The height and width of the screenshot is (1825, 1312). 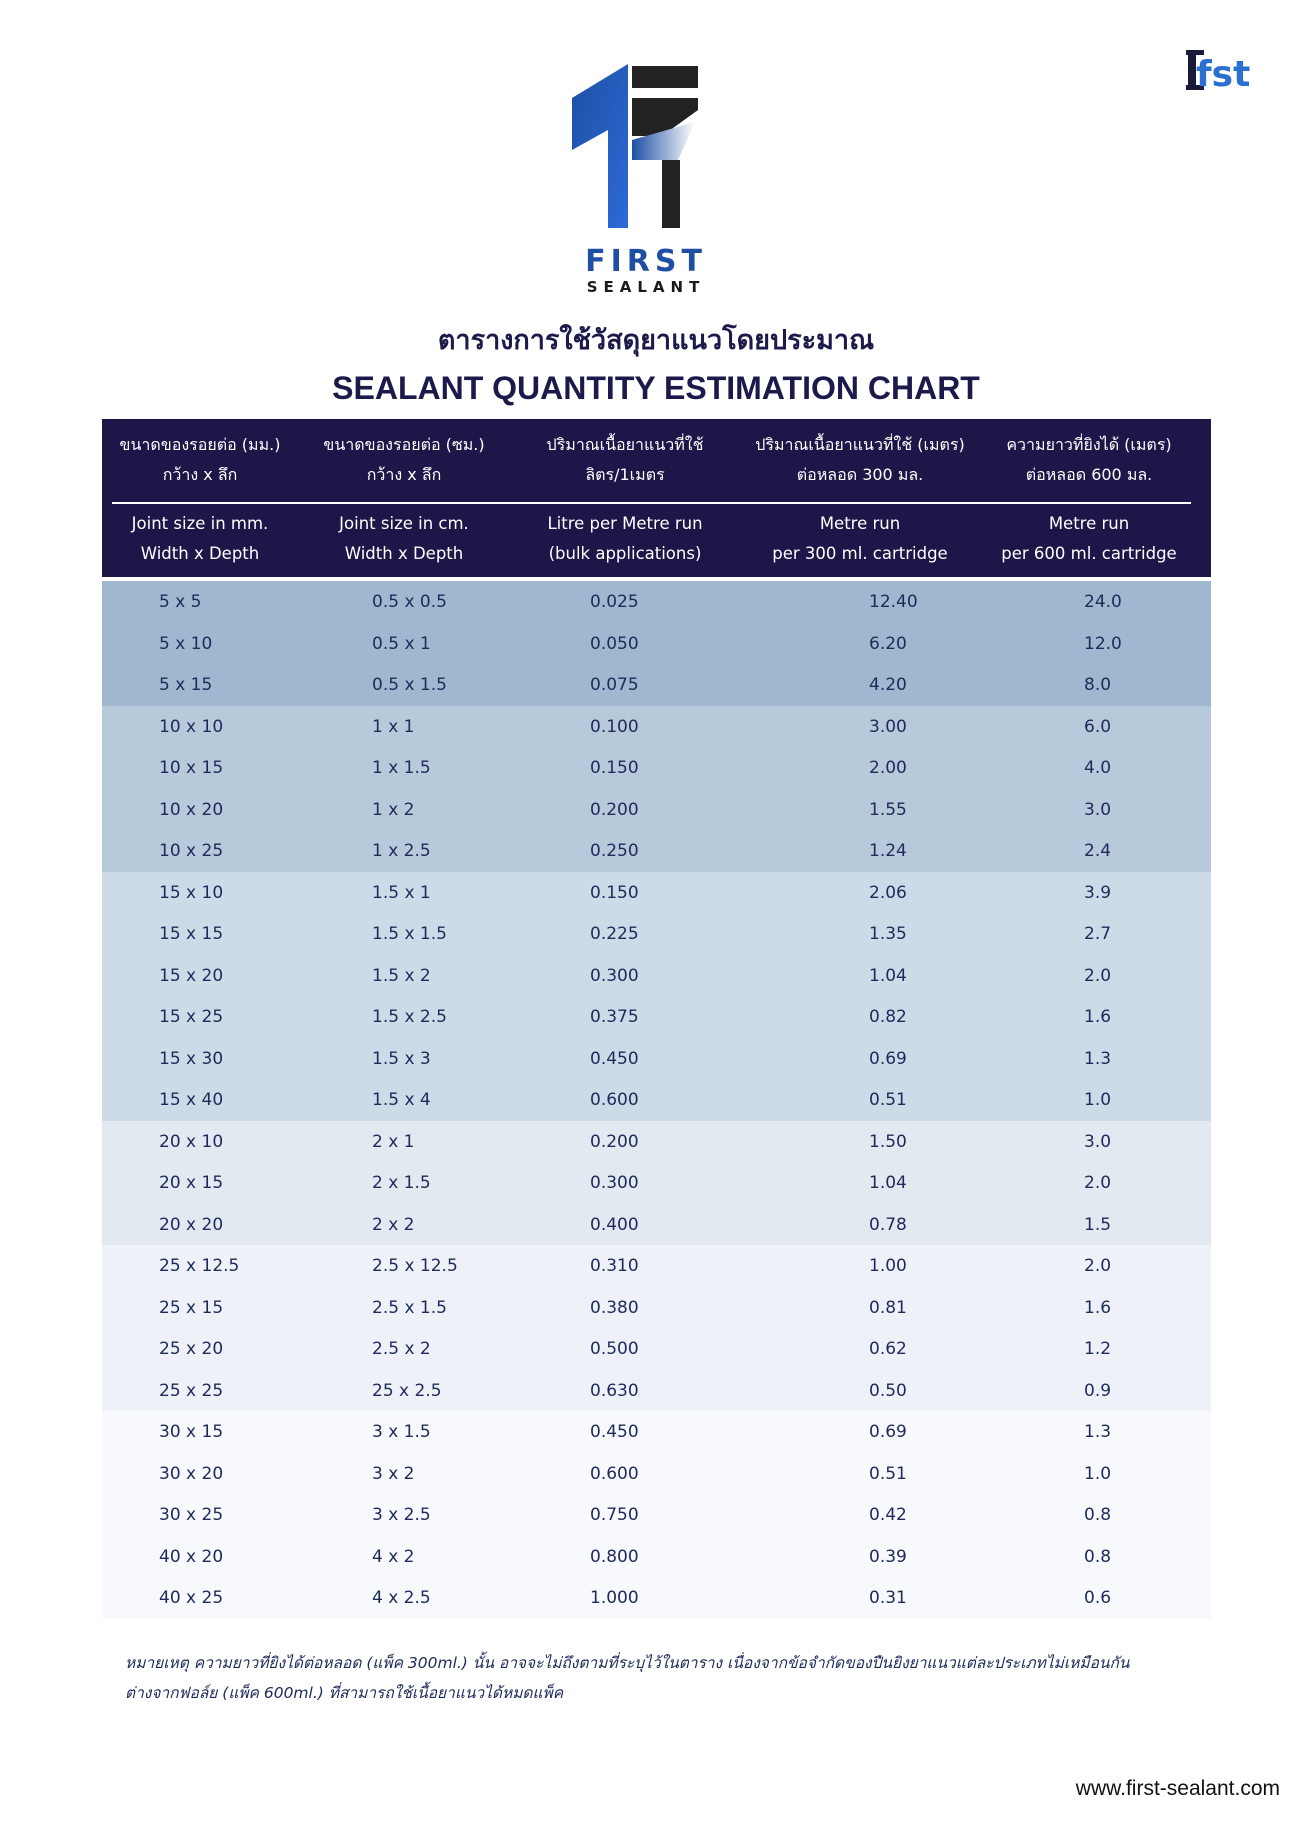 What do you see at coordinates (180, 602) in the screenshot?
I see `cell-joint-mm: 5 x 5` at bounding box center [180, 602].